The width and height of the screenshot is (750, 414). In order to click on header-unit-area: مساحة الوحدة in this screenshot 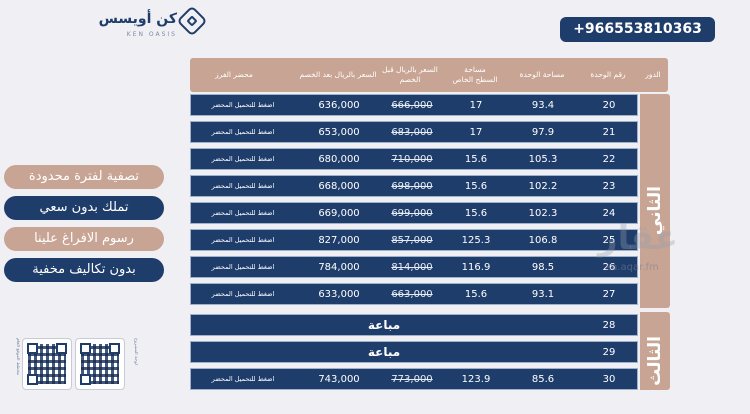, I will do `click(542, 74)`.